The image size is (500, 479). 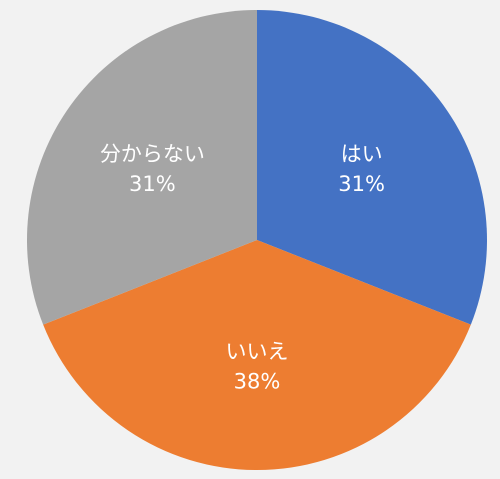 I want to click on slice-category-label: はい, so click(x=362, y=154).